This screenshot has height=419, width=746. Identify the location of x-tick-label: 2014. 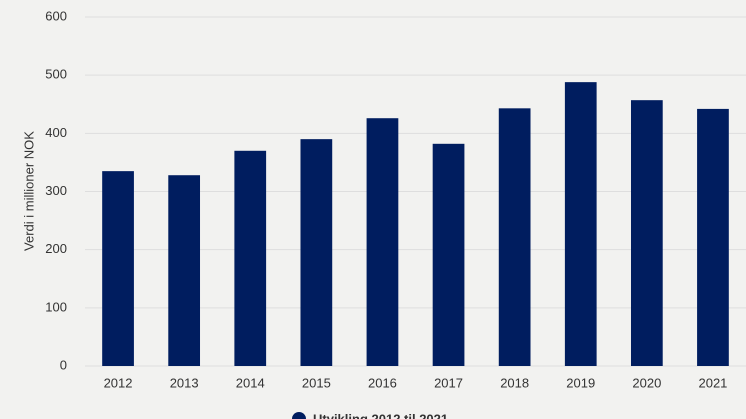
(250, 382).